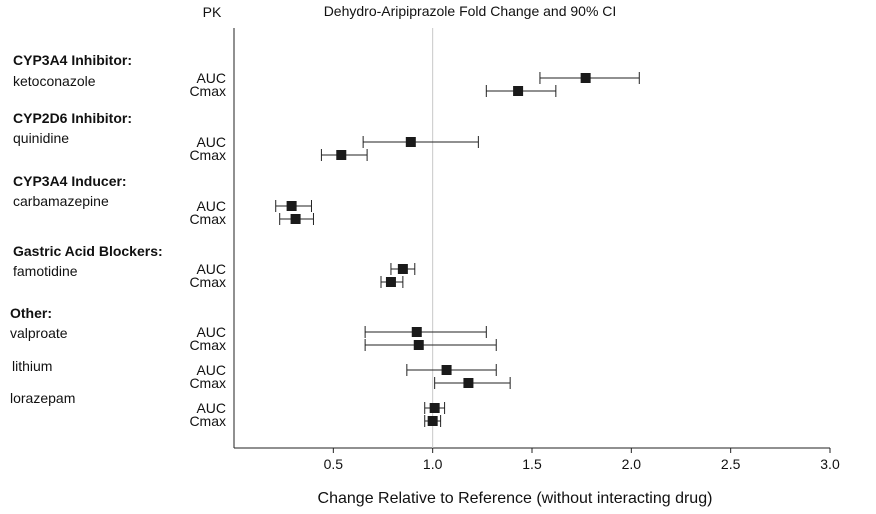  I want to click on group-title: Gastric Acid Blockers:, so click(88, 251).